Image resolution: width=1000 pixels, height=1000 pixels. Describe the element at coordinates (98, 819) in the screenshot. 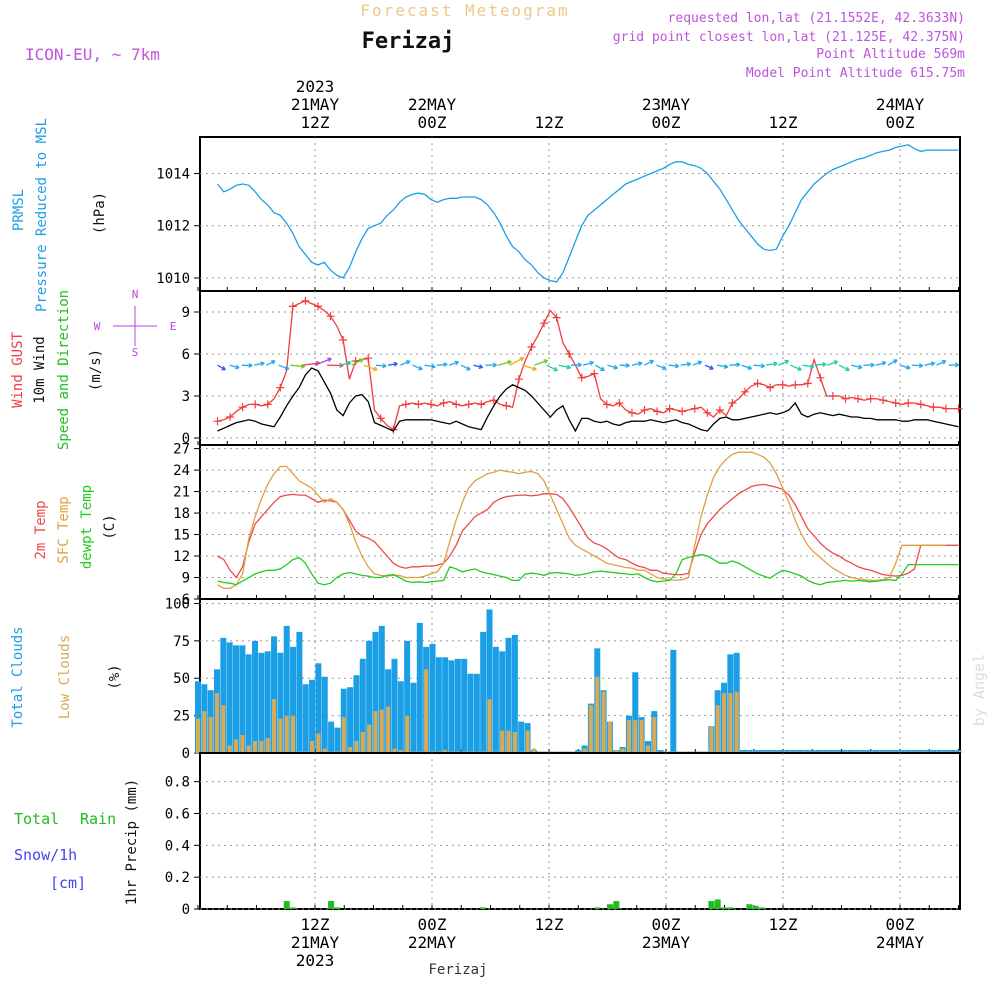

I see `precip-legend-rain: Rain` at that location.